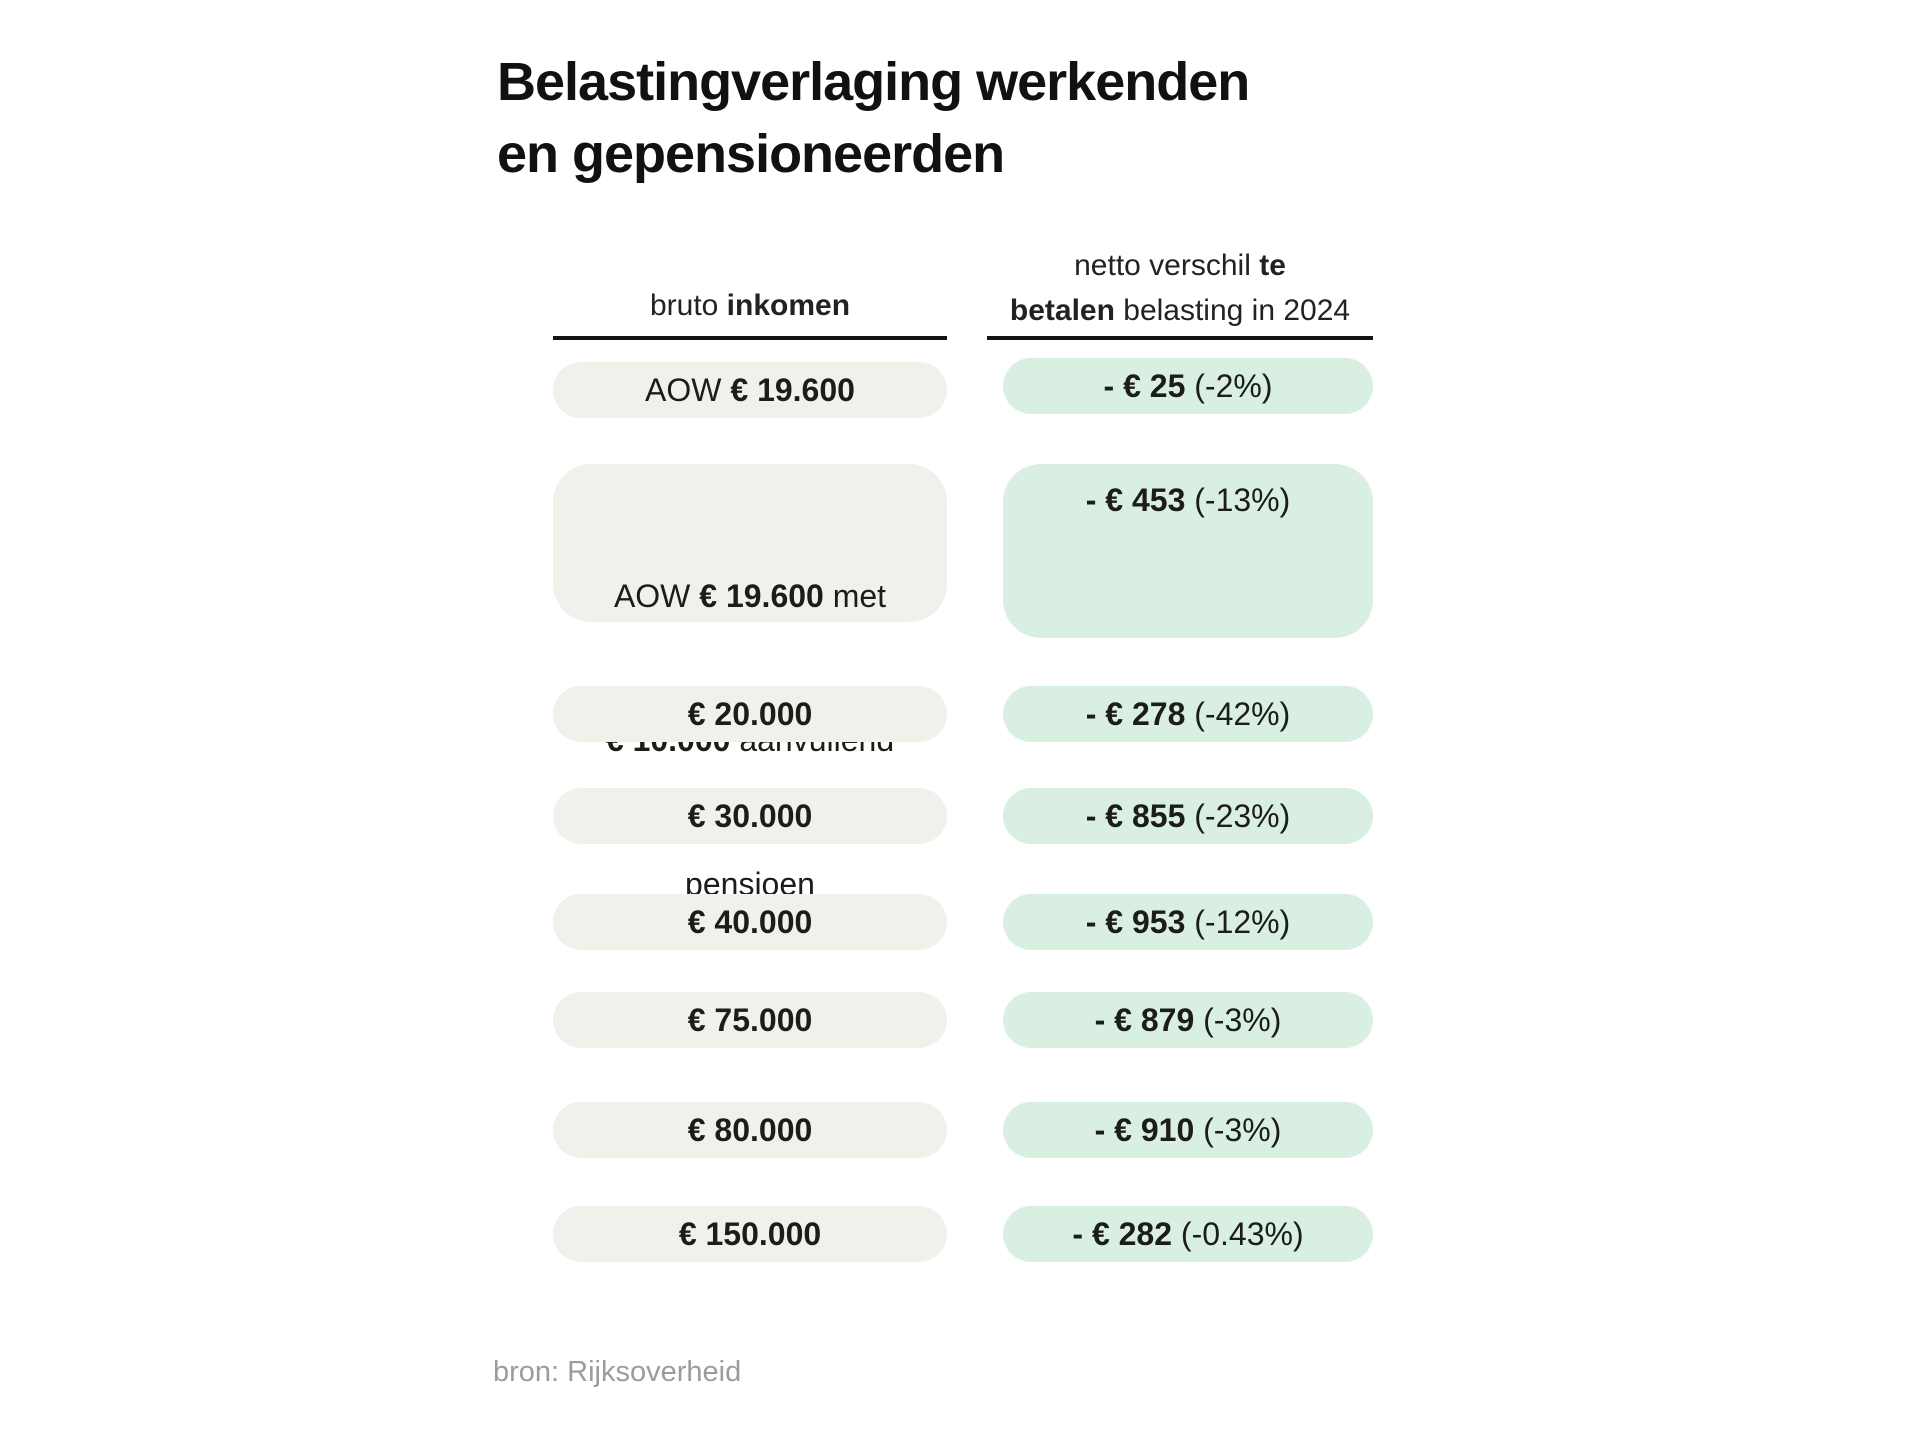 This screenshot has width=1920, height=1440. I want to click on income-header-underline, so click(750, 338).